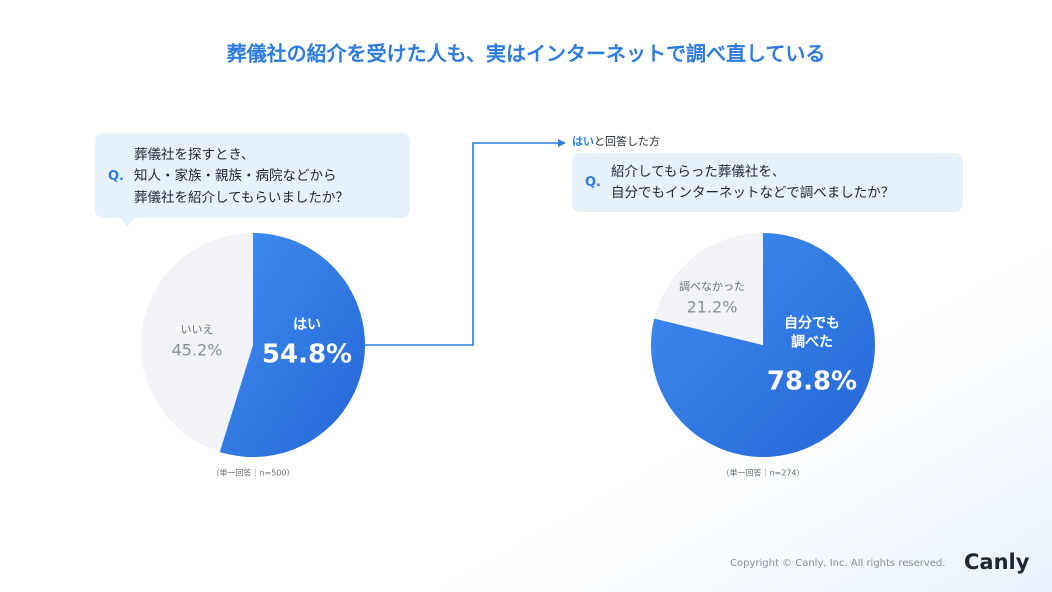 This screenshot has width=1052, height=592. What do you see at coordinates (812, 382) in the screenshot?
I see `value-label: 78.8%` at bounding box center [812, 382].